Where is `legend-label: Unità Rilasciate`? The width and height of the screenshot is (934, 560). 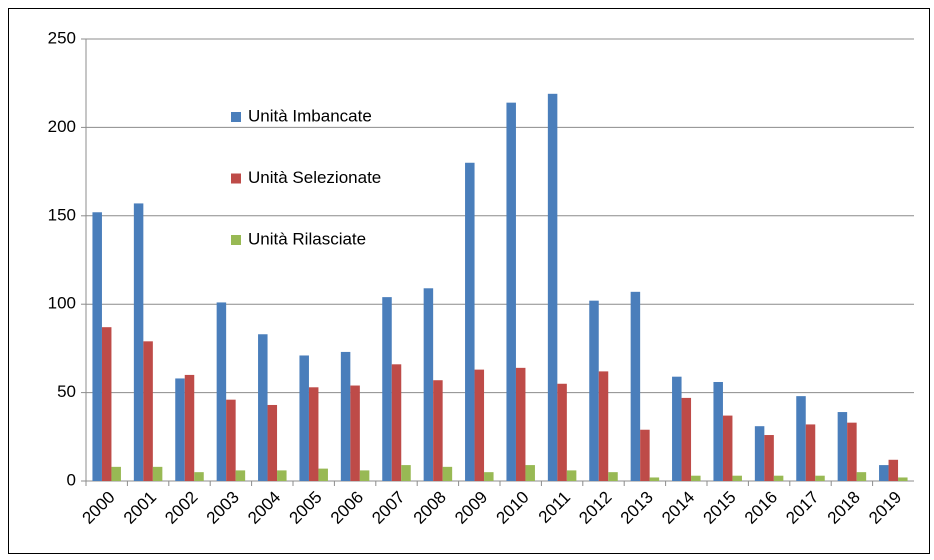
legend-label: Unità Rilasciate is located at coordinates (307, 238).